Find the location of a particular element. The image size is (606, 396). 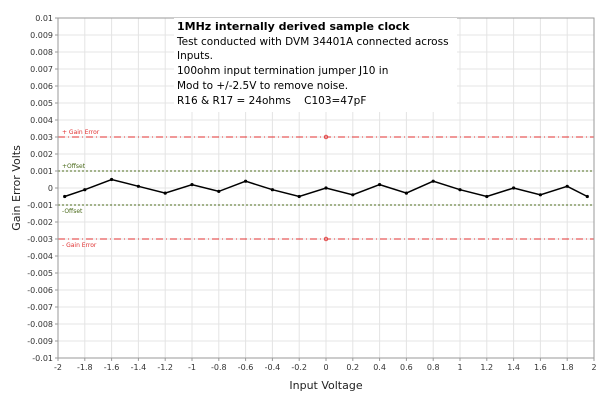

x-tick-label: 1.8 is located at coordinates (567, 367).